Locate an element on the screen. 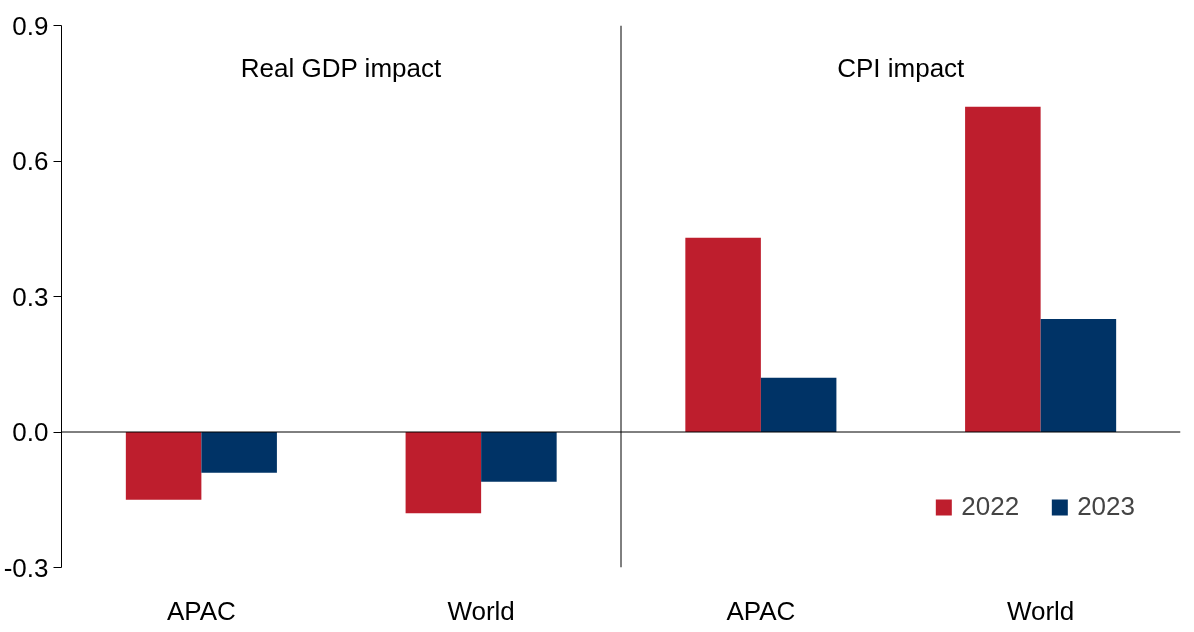 This screenshot has width=1194, height=632. y-tick-label: -0.3 is located at coordinates (26, 567).